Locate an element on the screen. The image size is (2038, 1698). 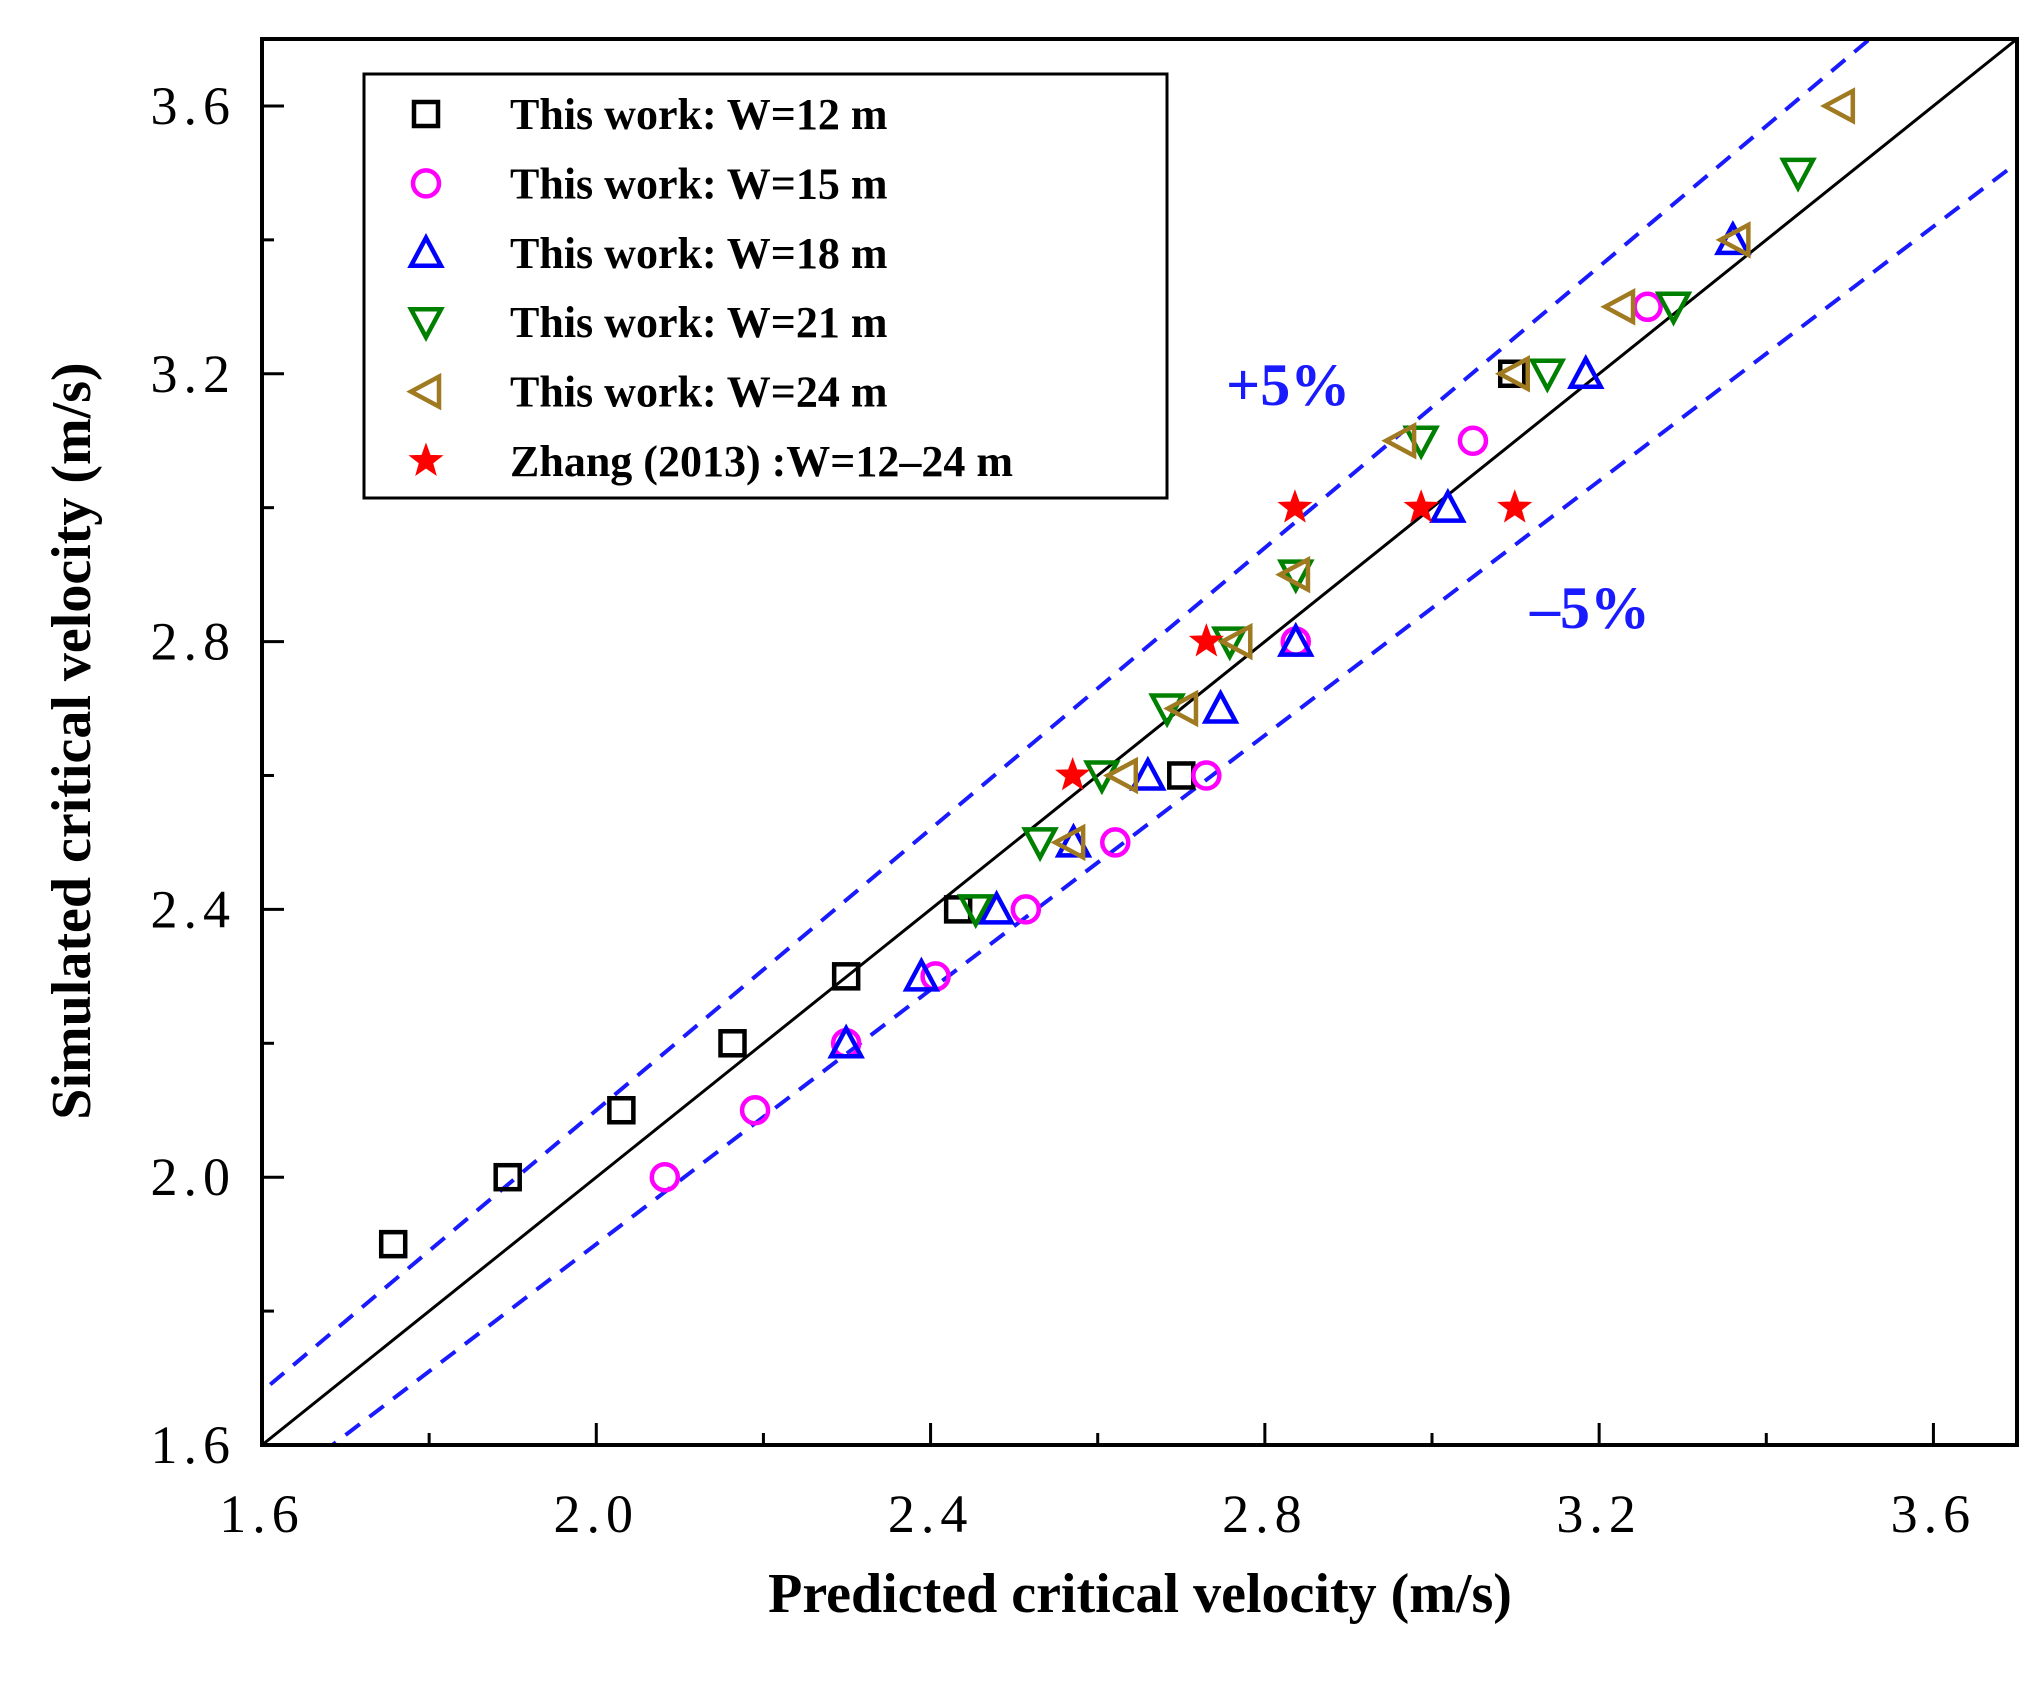
y-axis-label: Simulated critical velocity (m/s) is located at coordinates (72, 740).